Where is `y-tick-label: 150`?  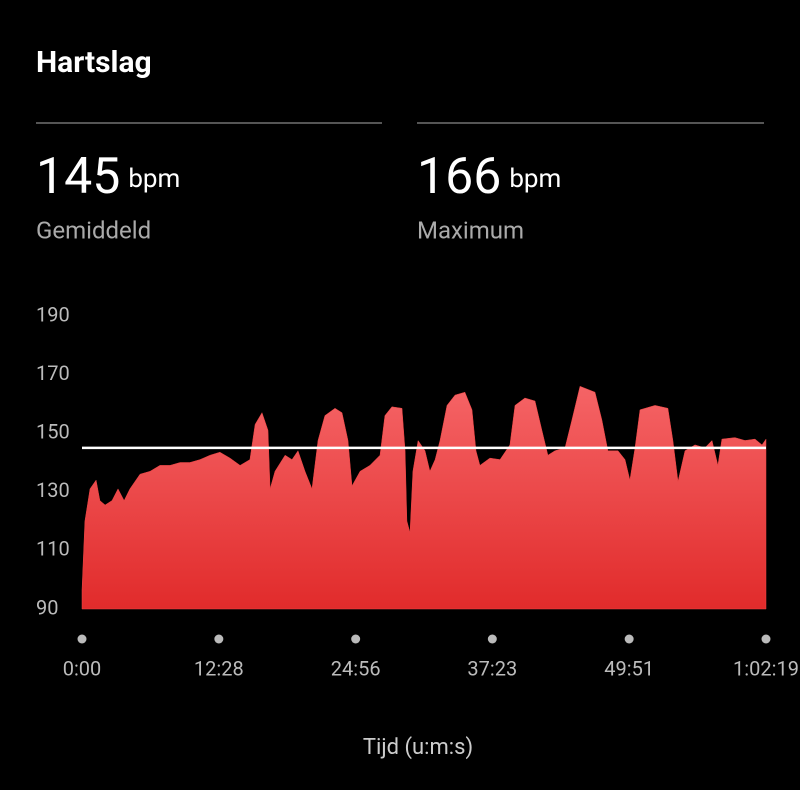 y-tick-label: 150 is located at coordinates (53, 431).